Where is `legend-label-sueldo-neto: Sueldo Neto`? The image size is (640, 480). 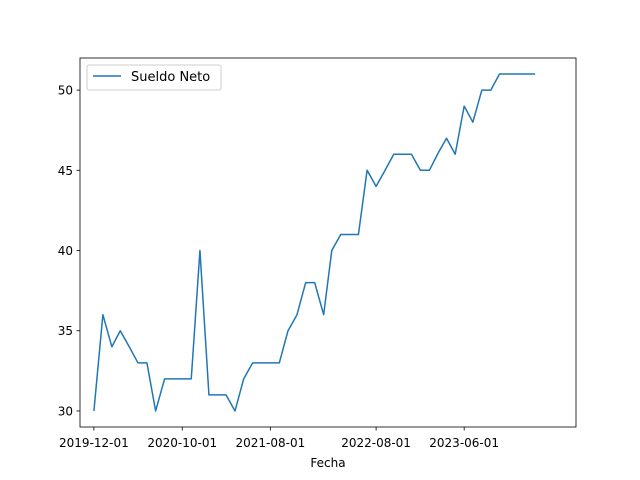
legend-label-sueldo-neto: Sueldo Neto is located at coordinates (170, 77).